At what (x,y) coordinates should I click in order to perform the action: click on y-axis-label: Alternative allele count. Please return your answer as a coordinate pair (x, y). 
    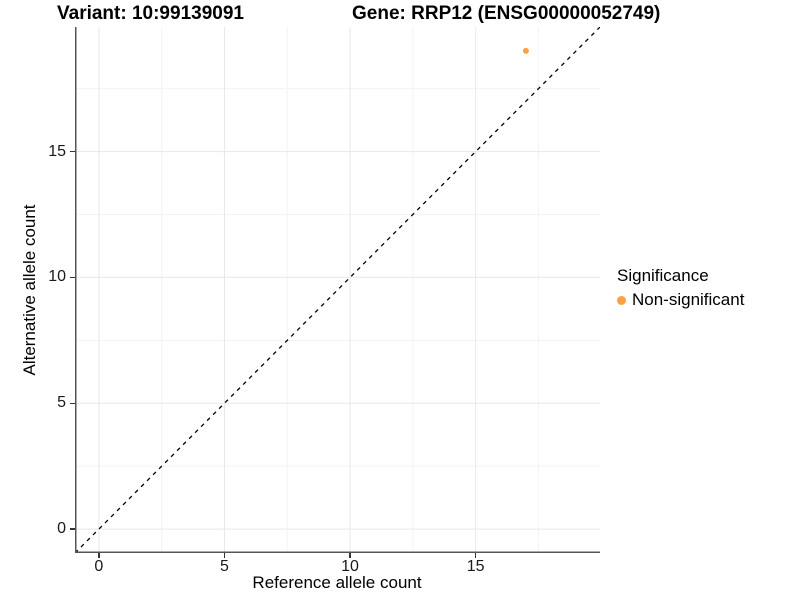
    Looking at the image, I should click on (29, 290).